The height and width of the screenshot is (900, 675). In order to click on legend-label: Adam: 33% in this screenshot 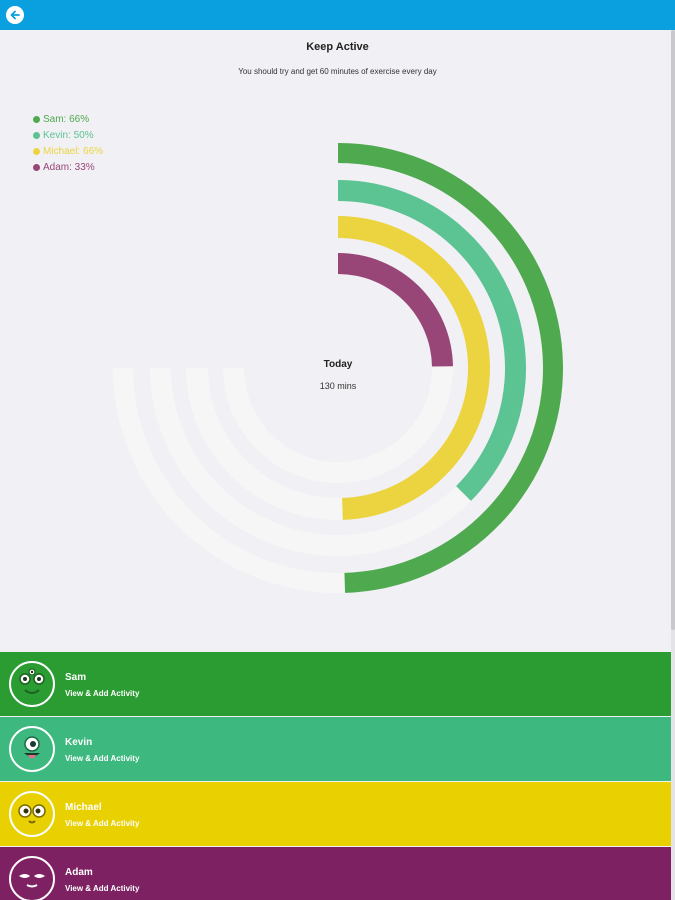, I will do `click(69, 167)`.